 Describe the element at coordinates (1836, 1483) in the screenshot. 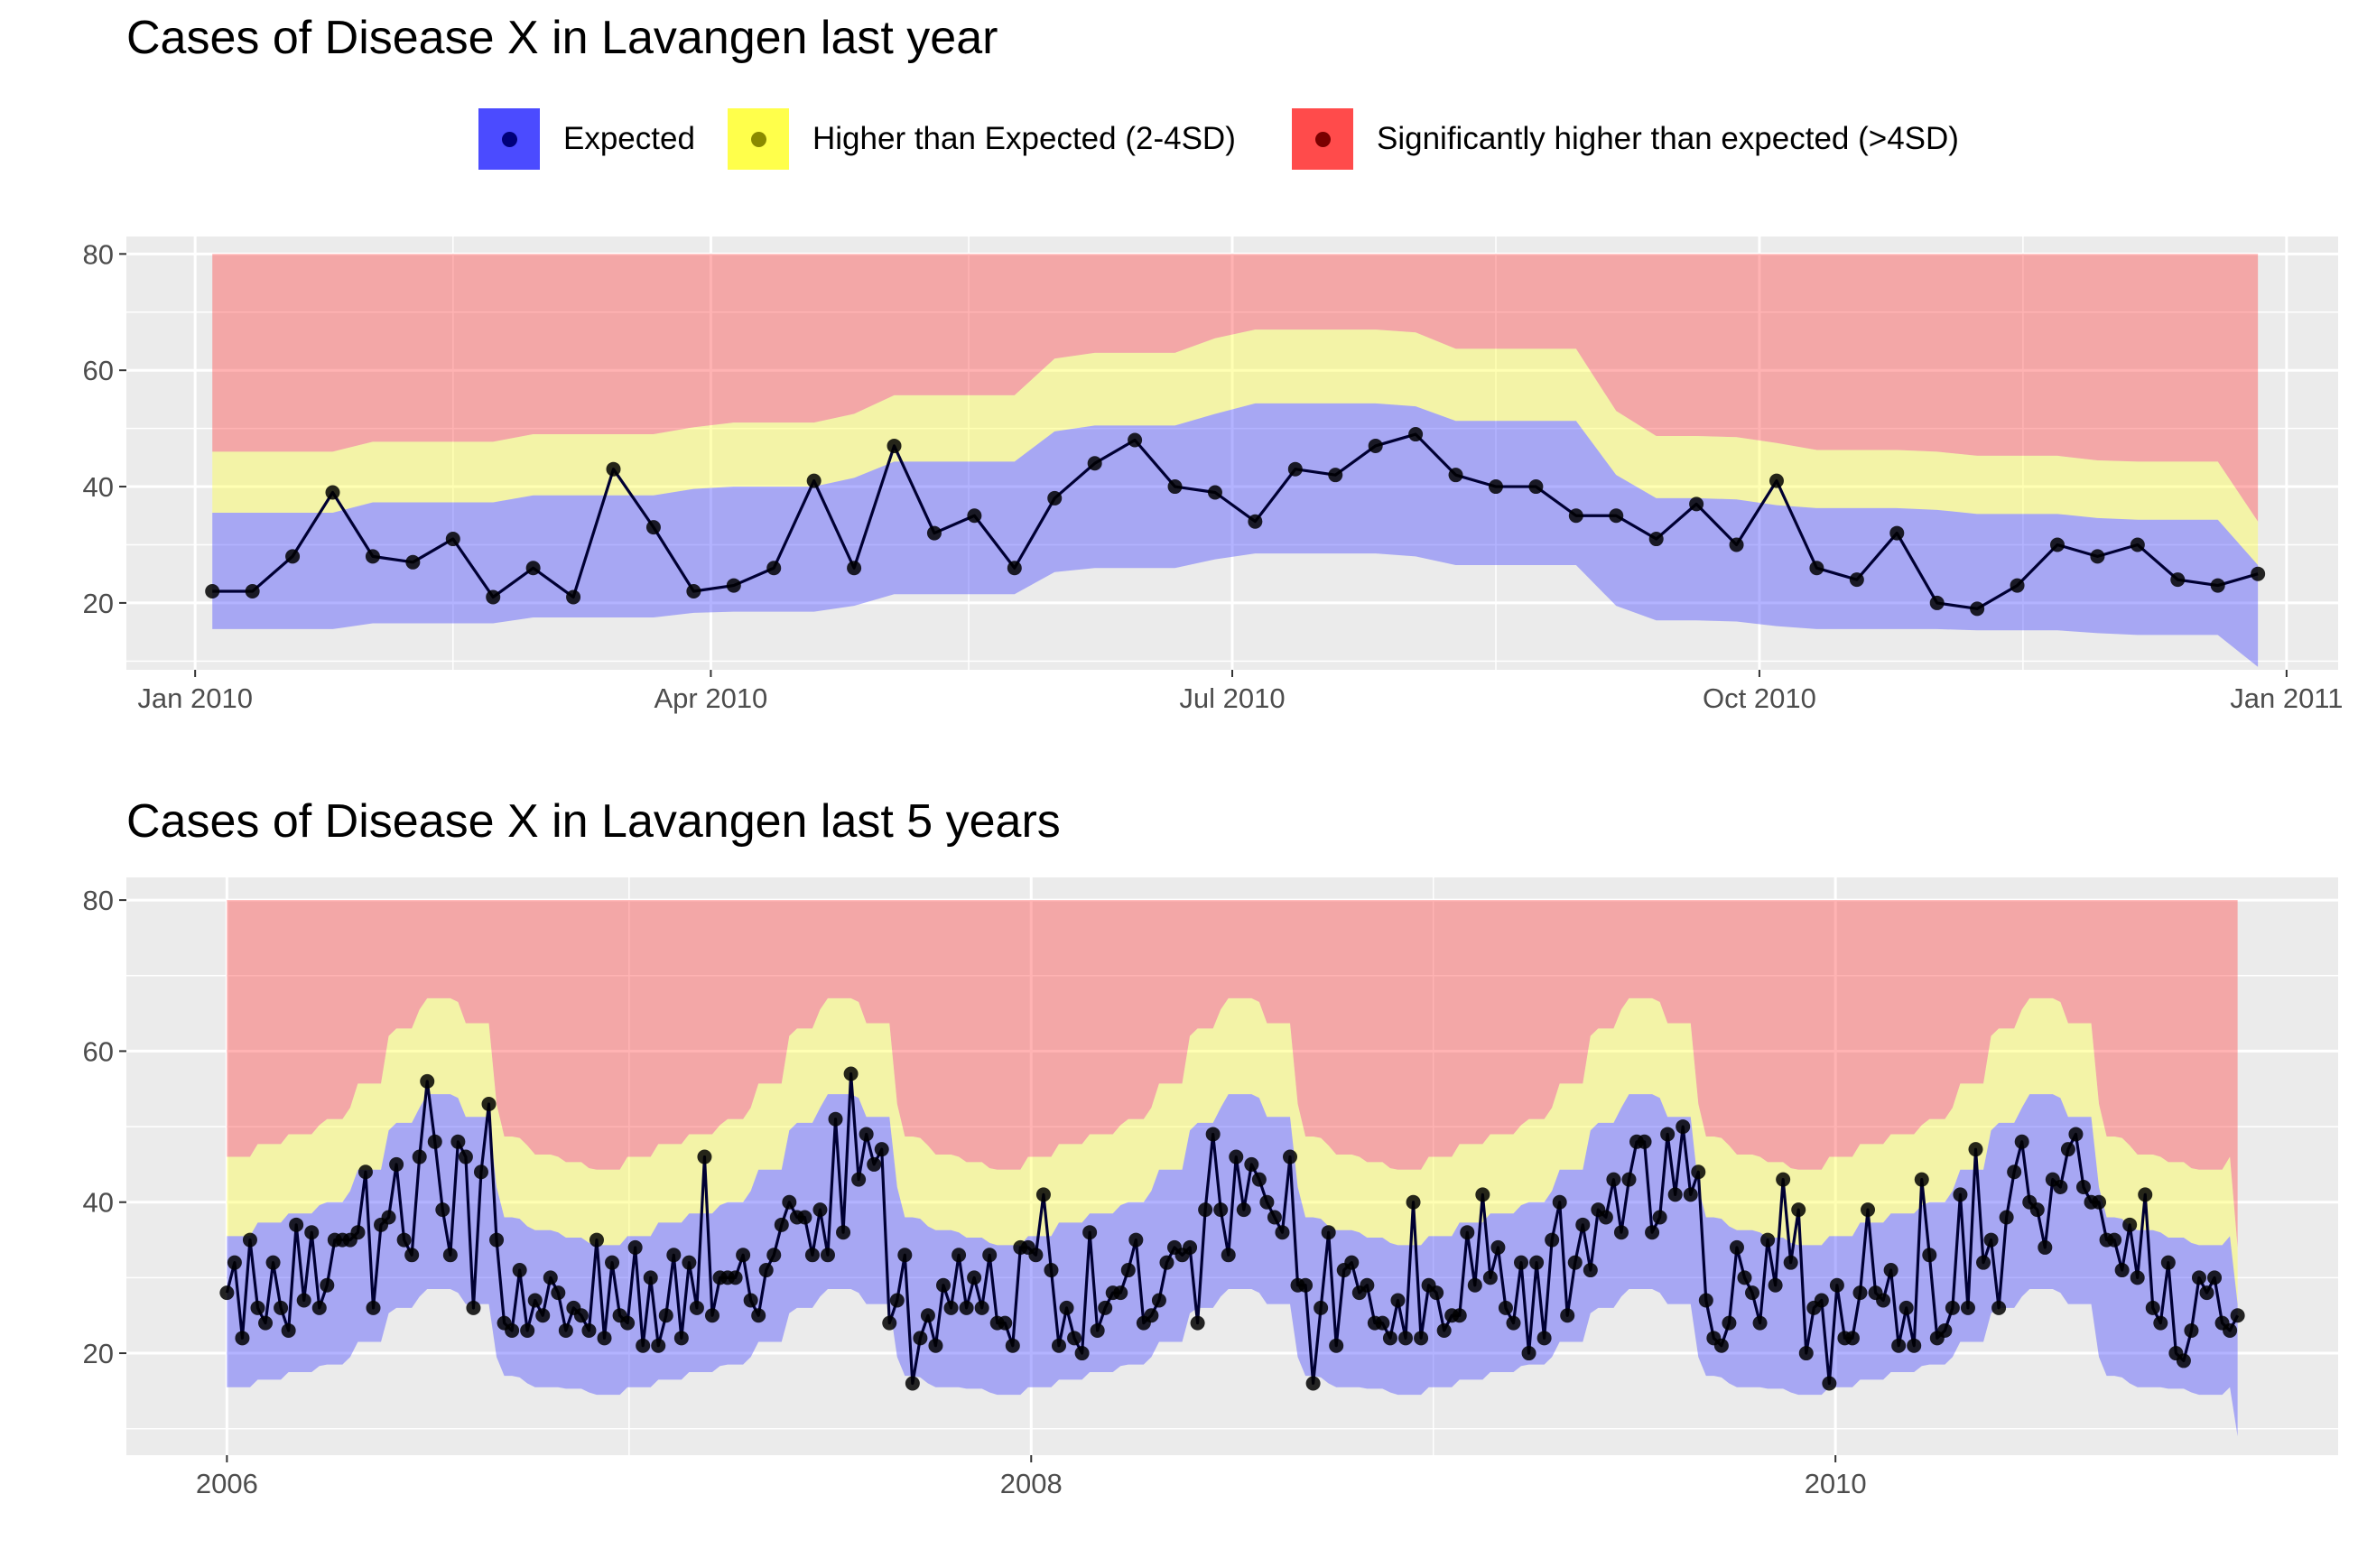

I see `x-tick-label: 2010` at that location.